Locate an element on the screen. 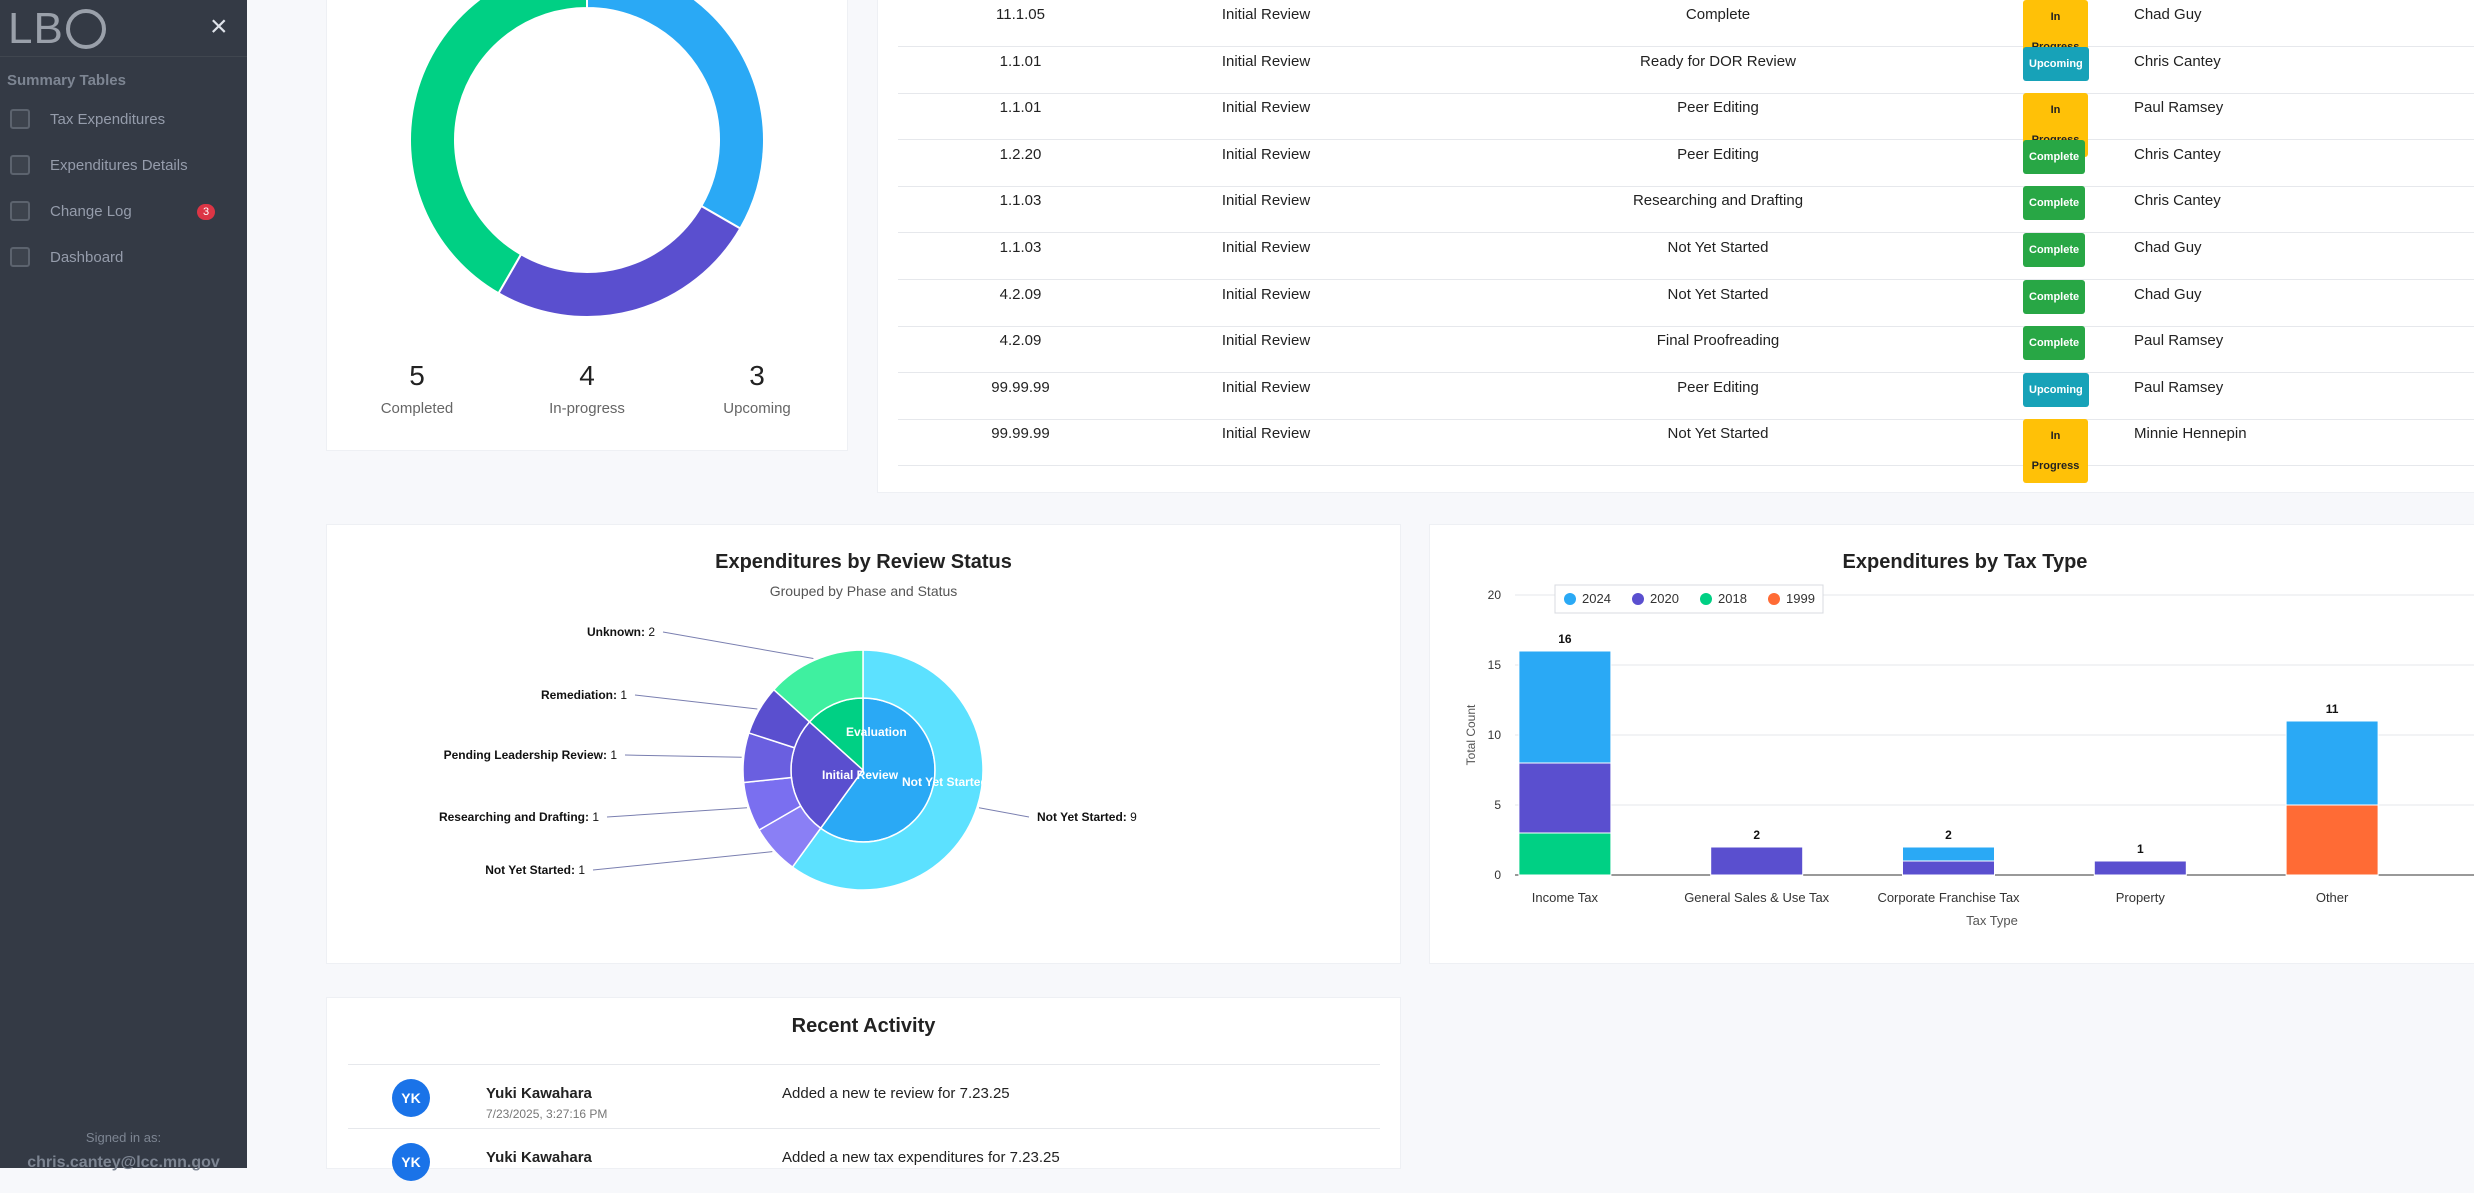 Image resolution: width=2474 pixels, height=1193 pixels. sunburst-inner-label: Not Yet Started is located at coordinates (945, 782).